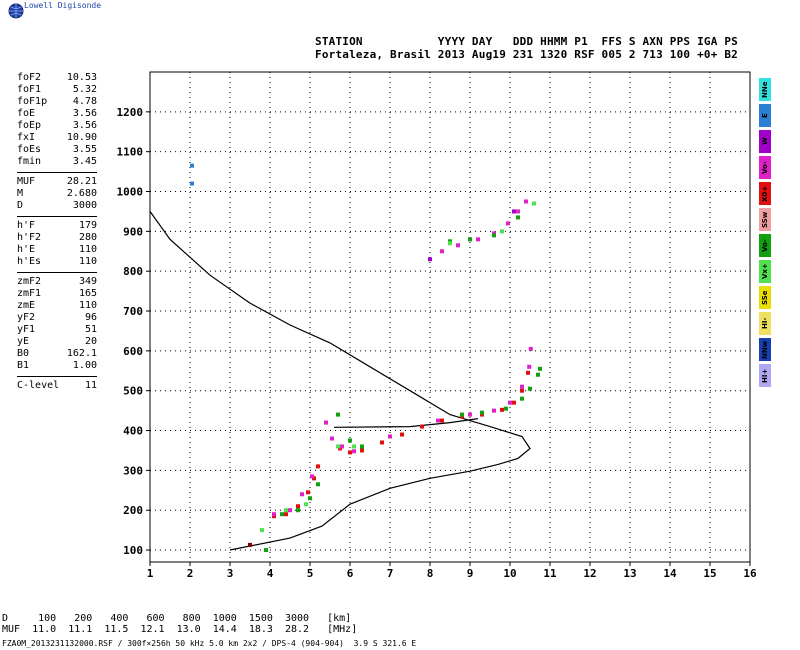 This screenshot has height=650, width=800. I want to click on legend-item: SSe, so click(765, 297).